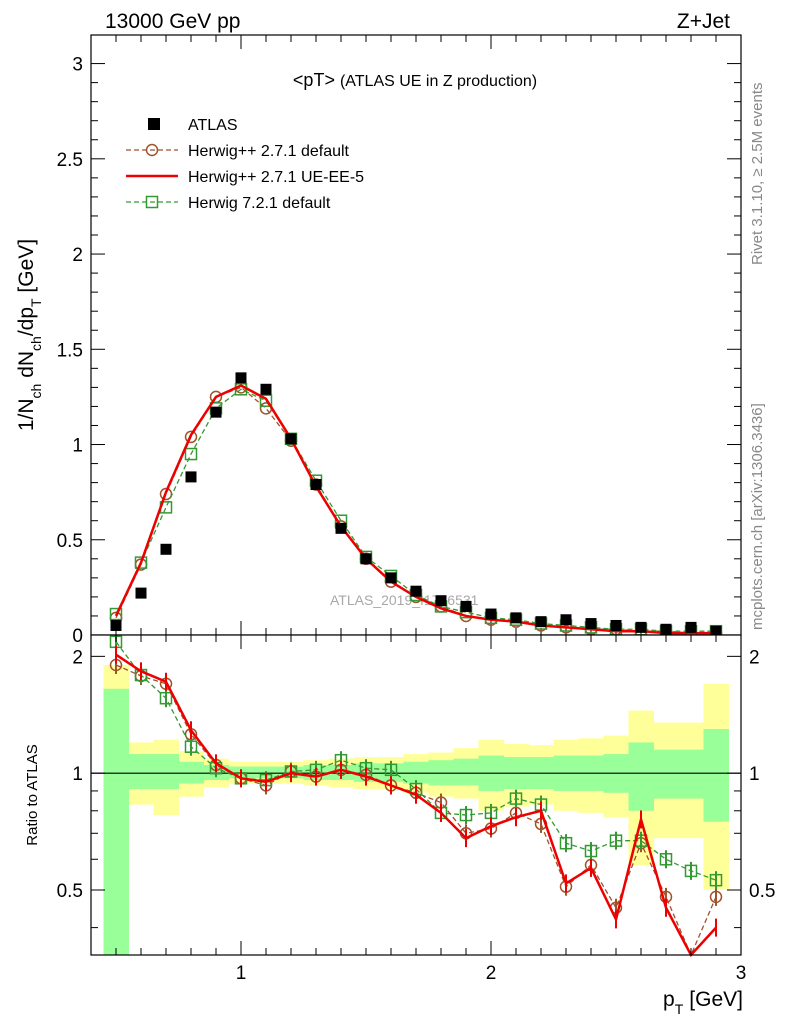 Image resolution: width=786 pixels, height=1024 pixels. Describe the element at coordinates (70, 160) in the screenshot. I see `main-y-tick-label: 2.5` at that location.